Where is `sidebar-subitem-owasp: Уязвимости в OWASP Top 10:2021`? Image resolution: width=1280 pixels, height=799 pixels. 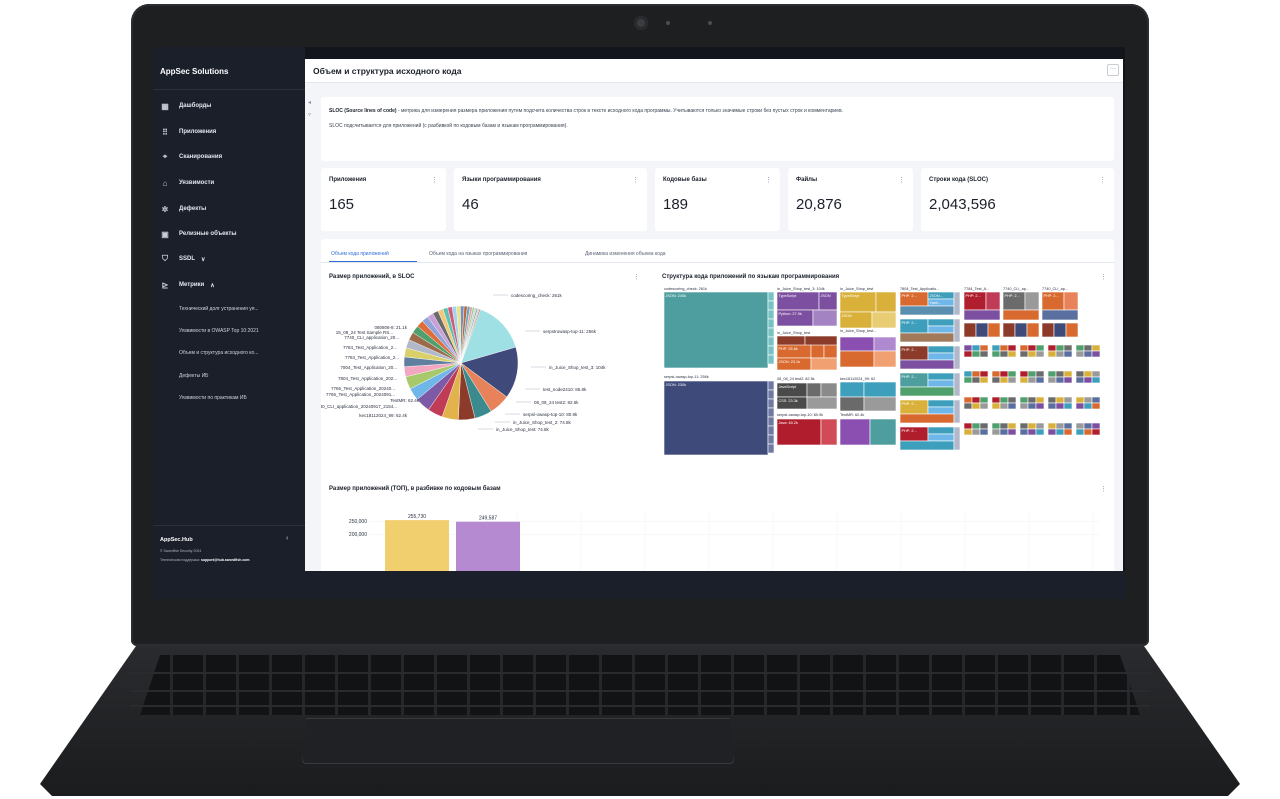
sidebar-subitem-owasp: Уязвимости в OWASP Top 10:2021 is located at coordinates (219, 331).